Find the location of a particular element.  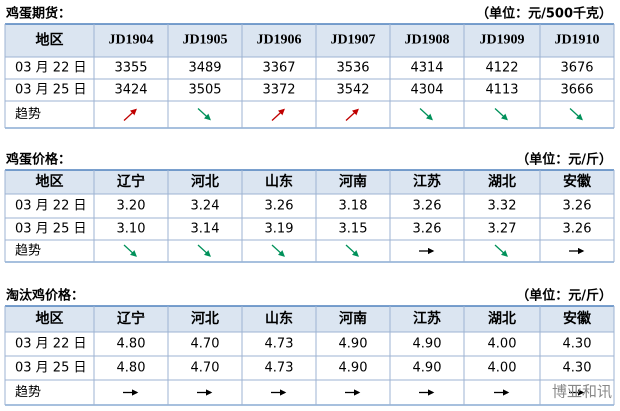

cell: 3.15 is located at coordinates (353, 229).